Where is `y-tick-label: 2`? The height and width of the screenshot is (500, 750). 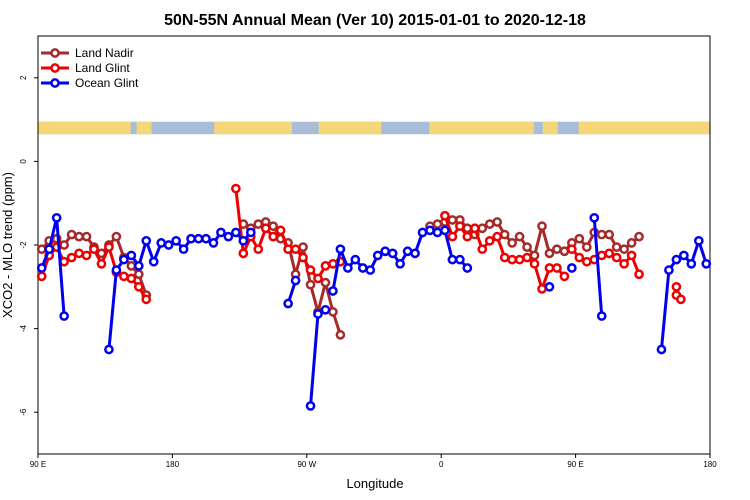 y-tick-label: 2 is located at coordinates (23, 77).